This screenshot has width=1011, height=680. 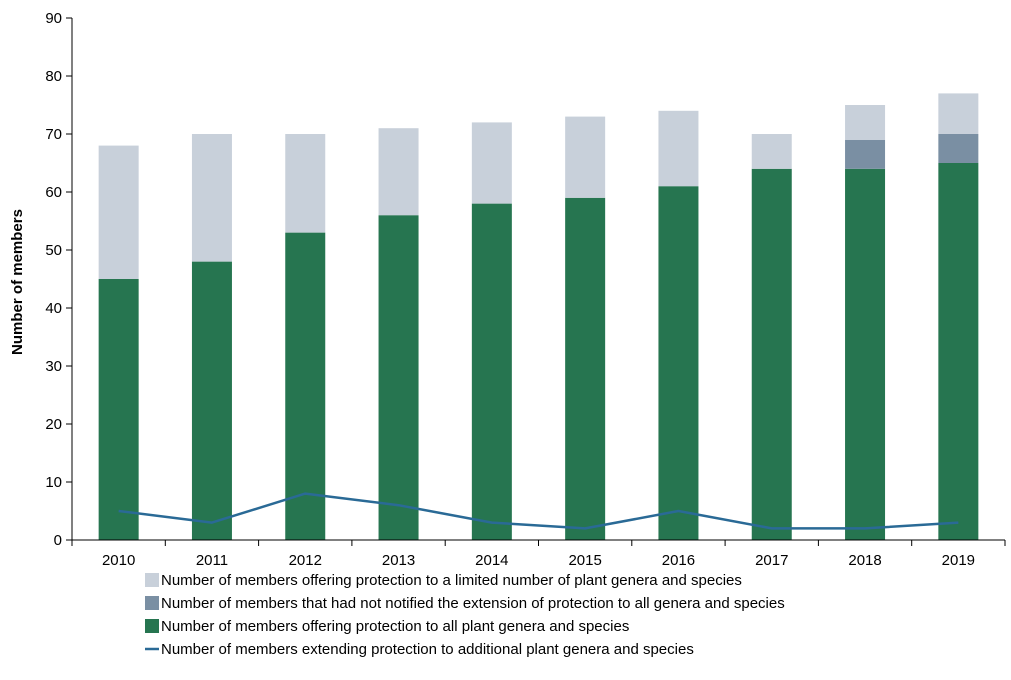 I want to click on x-tick-label: 2014, so click(x=491, y=560).